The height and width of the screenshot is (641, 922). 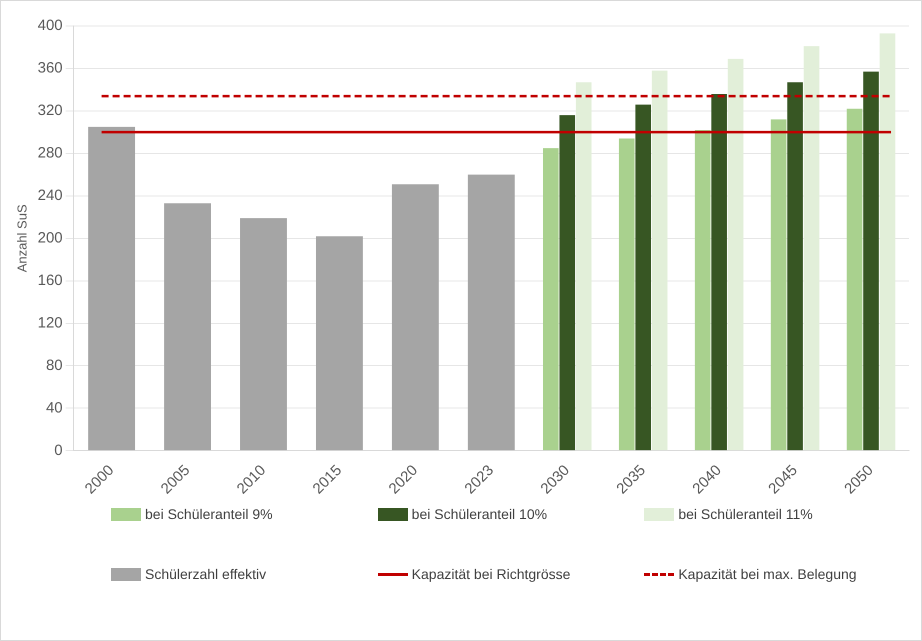 What do you see at coordinates (54, 365) in the screenshot?
I see `y-tick-label: 80` at bounding box center [54, 365].